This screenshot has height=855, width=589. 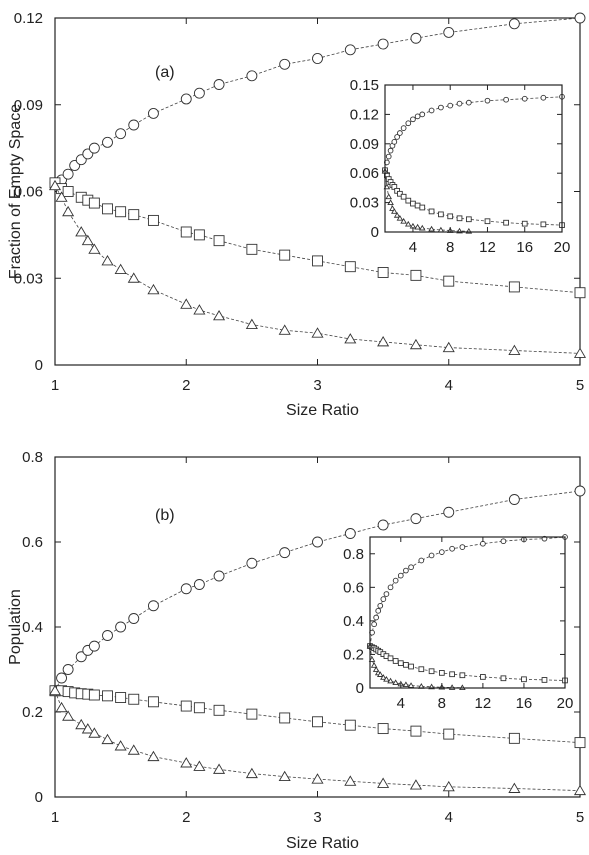 I want to click on y-axis-title: Population, so click(x=15, y=627).